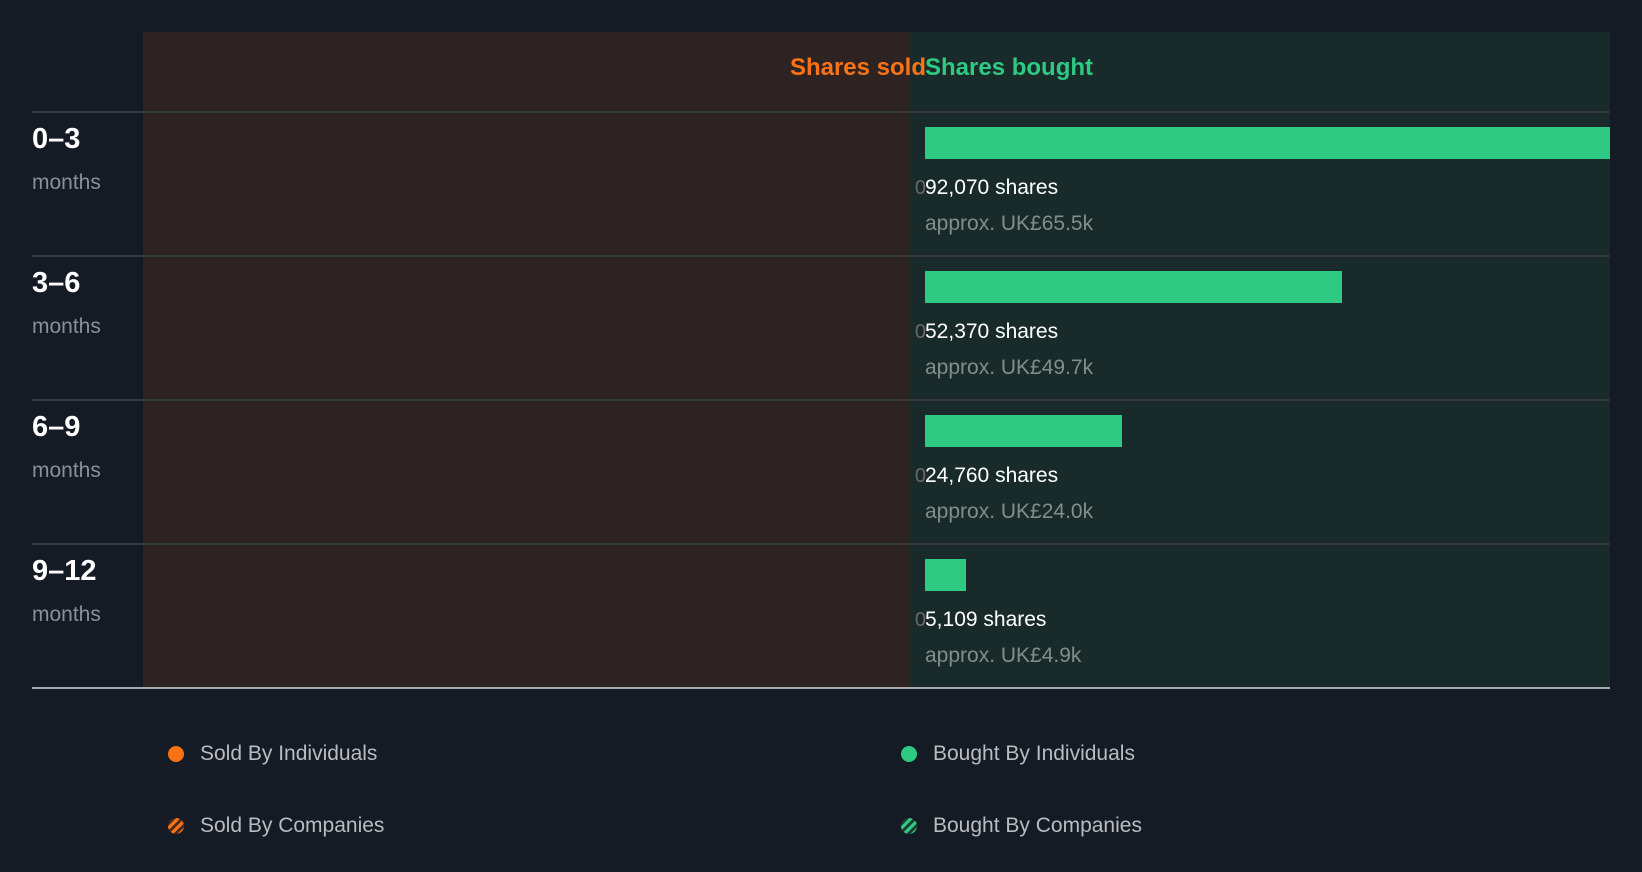 The image size is (1642, 872). What do you see at coordinates (176, 826) in the screenshot?
I see `striped-orange-dot-icon` at bounding box center [176, 826].